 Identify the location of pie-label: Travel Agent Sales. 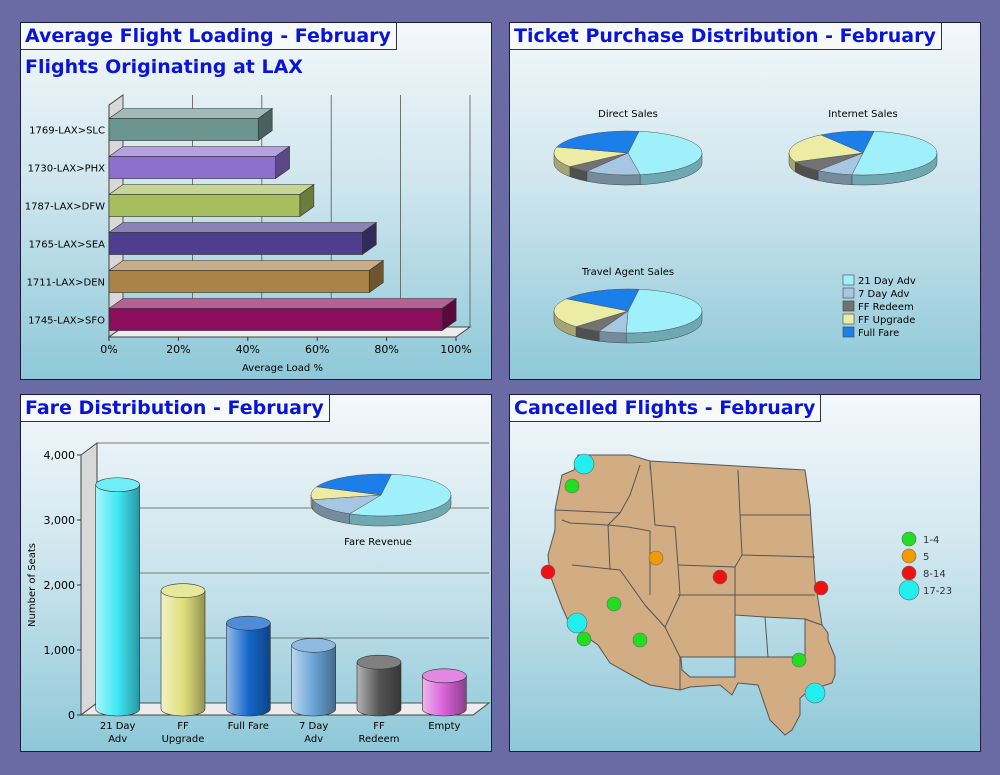
(627, 272).